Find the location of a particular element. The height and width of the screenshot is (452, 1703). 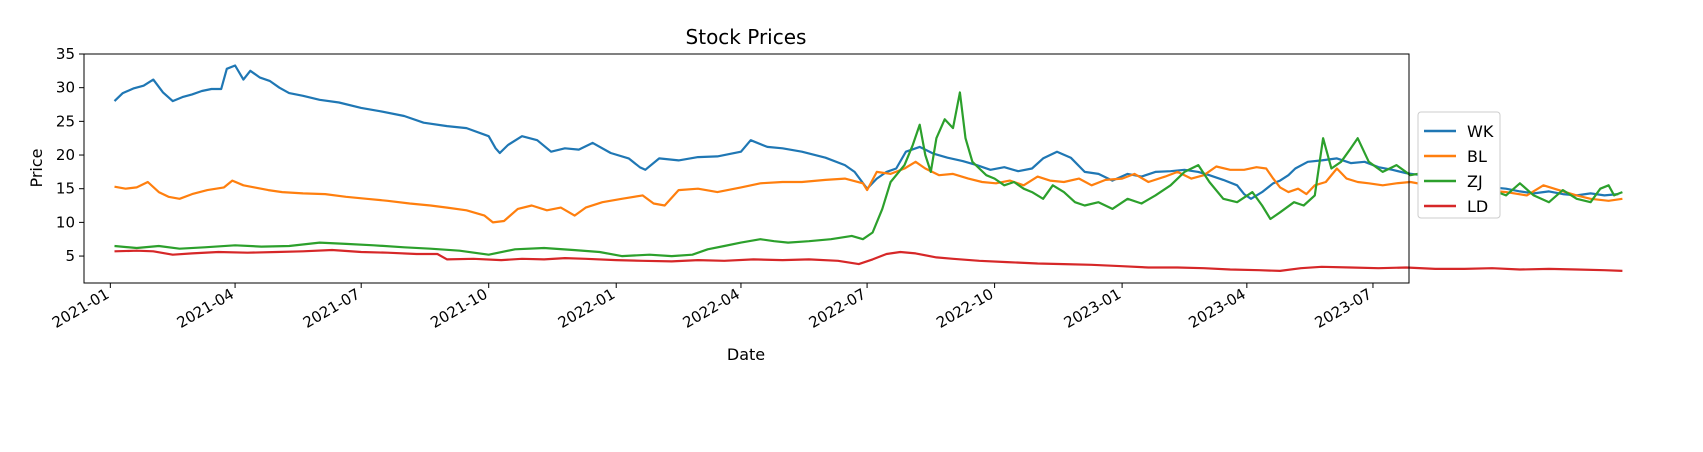

legend: WK BL ZJ LD is located at coordinates (1459, 165).